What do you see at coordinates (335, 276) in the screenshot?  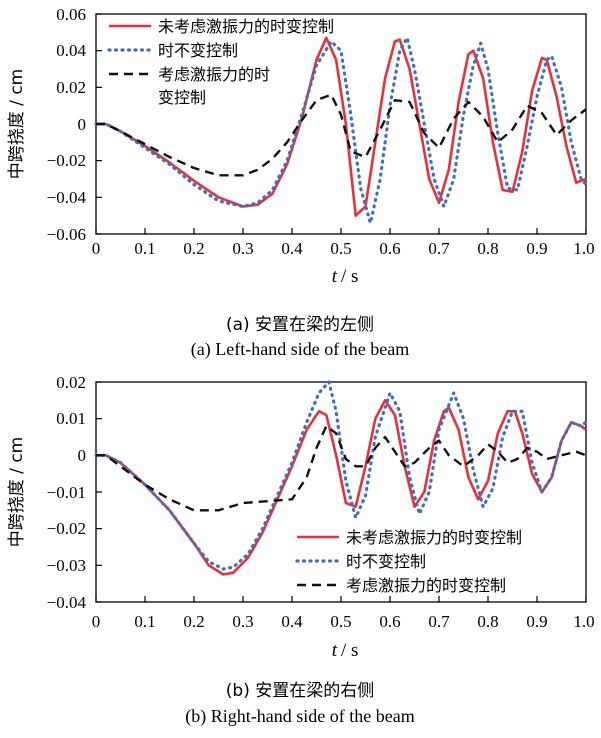 I see `panel-a-x-axis-label-var: t` at bounding box center [335, 276].